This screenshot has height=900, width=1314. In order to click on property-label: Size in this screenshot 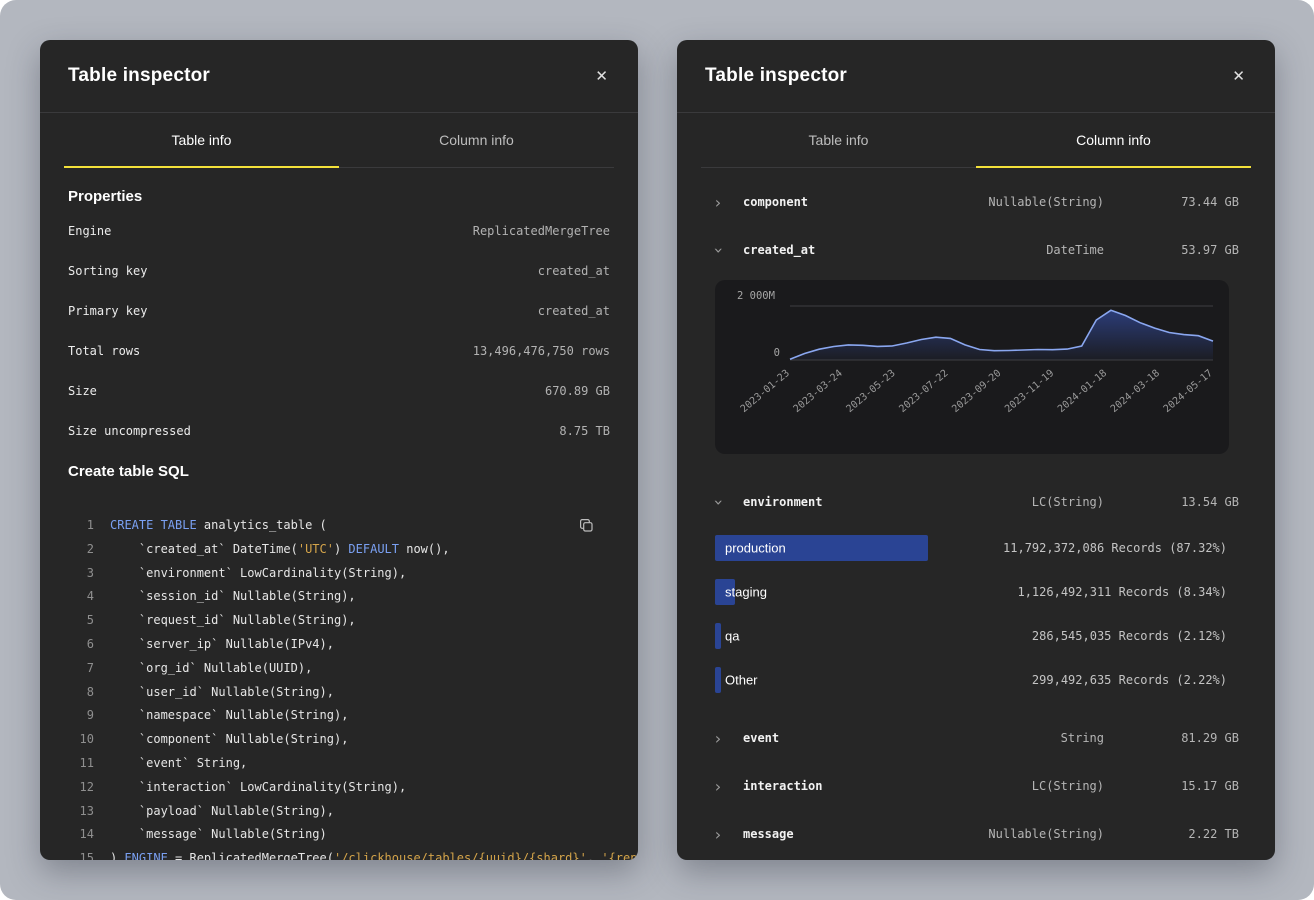, I will do `click(82, 391)`.